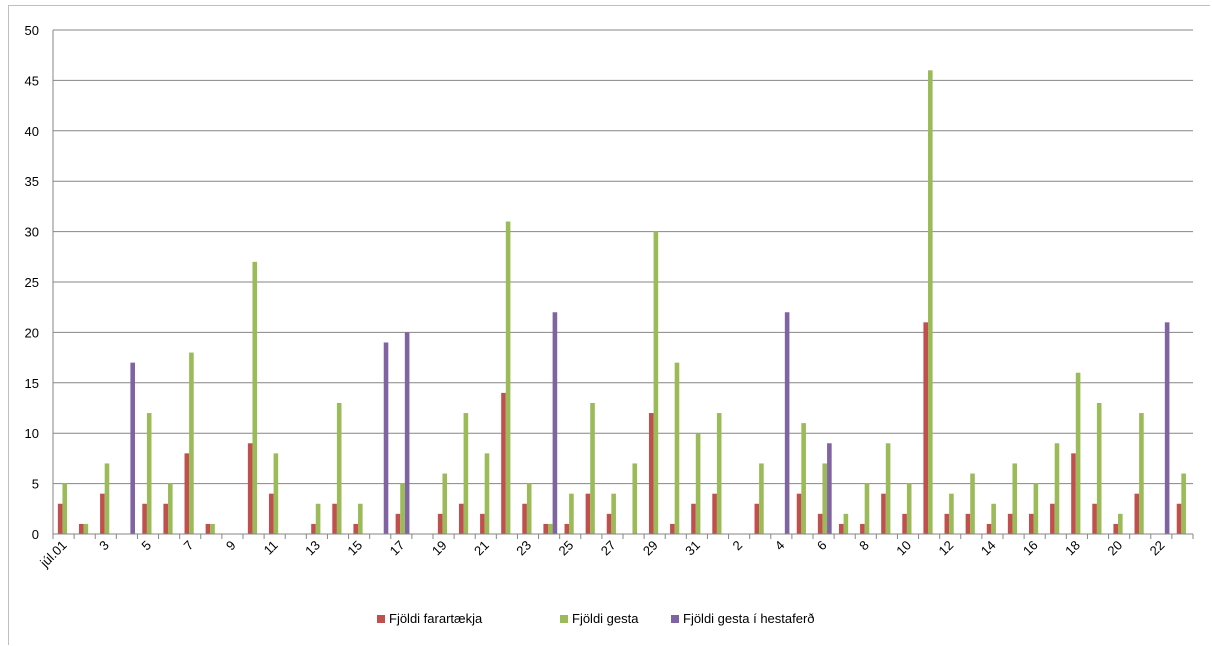  I want to click on y-tick-label: 5, so click(35, 484).